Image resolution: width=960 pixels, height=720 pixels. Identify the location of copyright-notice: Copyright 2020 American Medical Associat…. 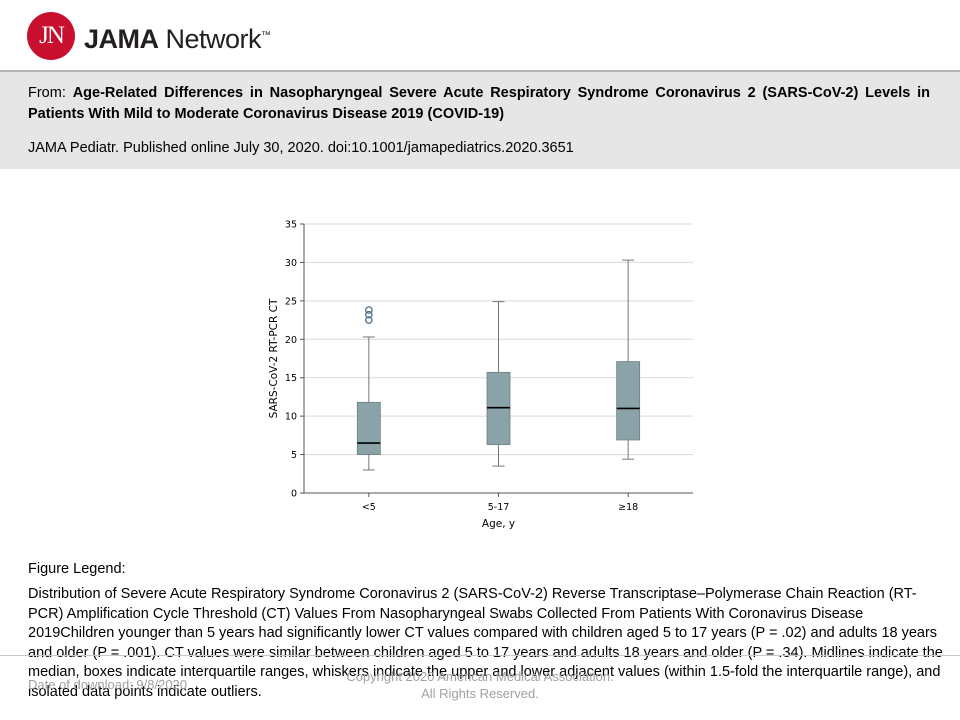
(480, 685).